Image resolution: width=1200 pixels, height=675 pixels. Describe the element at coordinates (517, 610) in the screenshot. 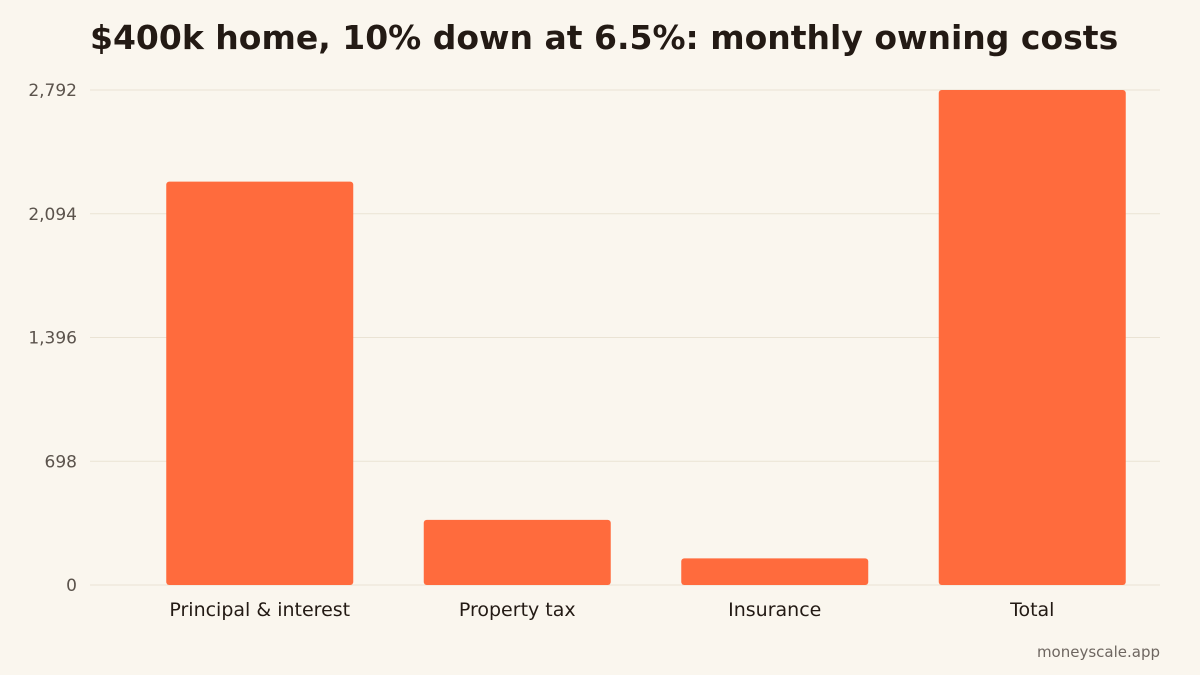

I see `x-tick-label: Property tax` at that location.